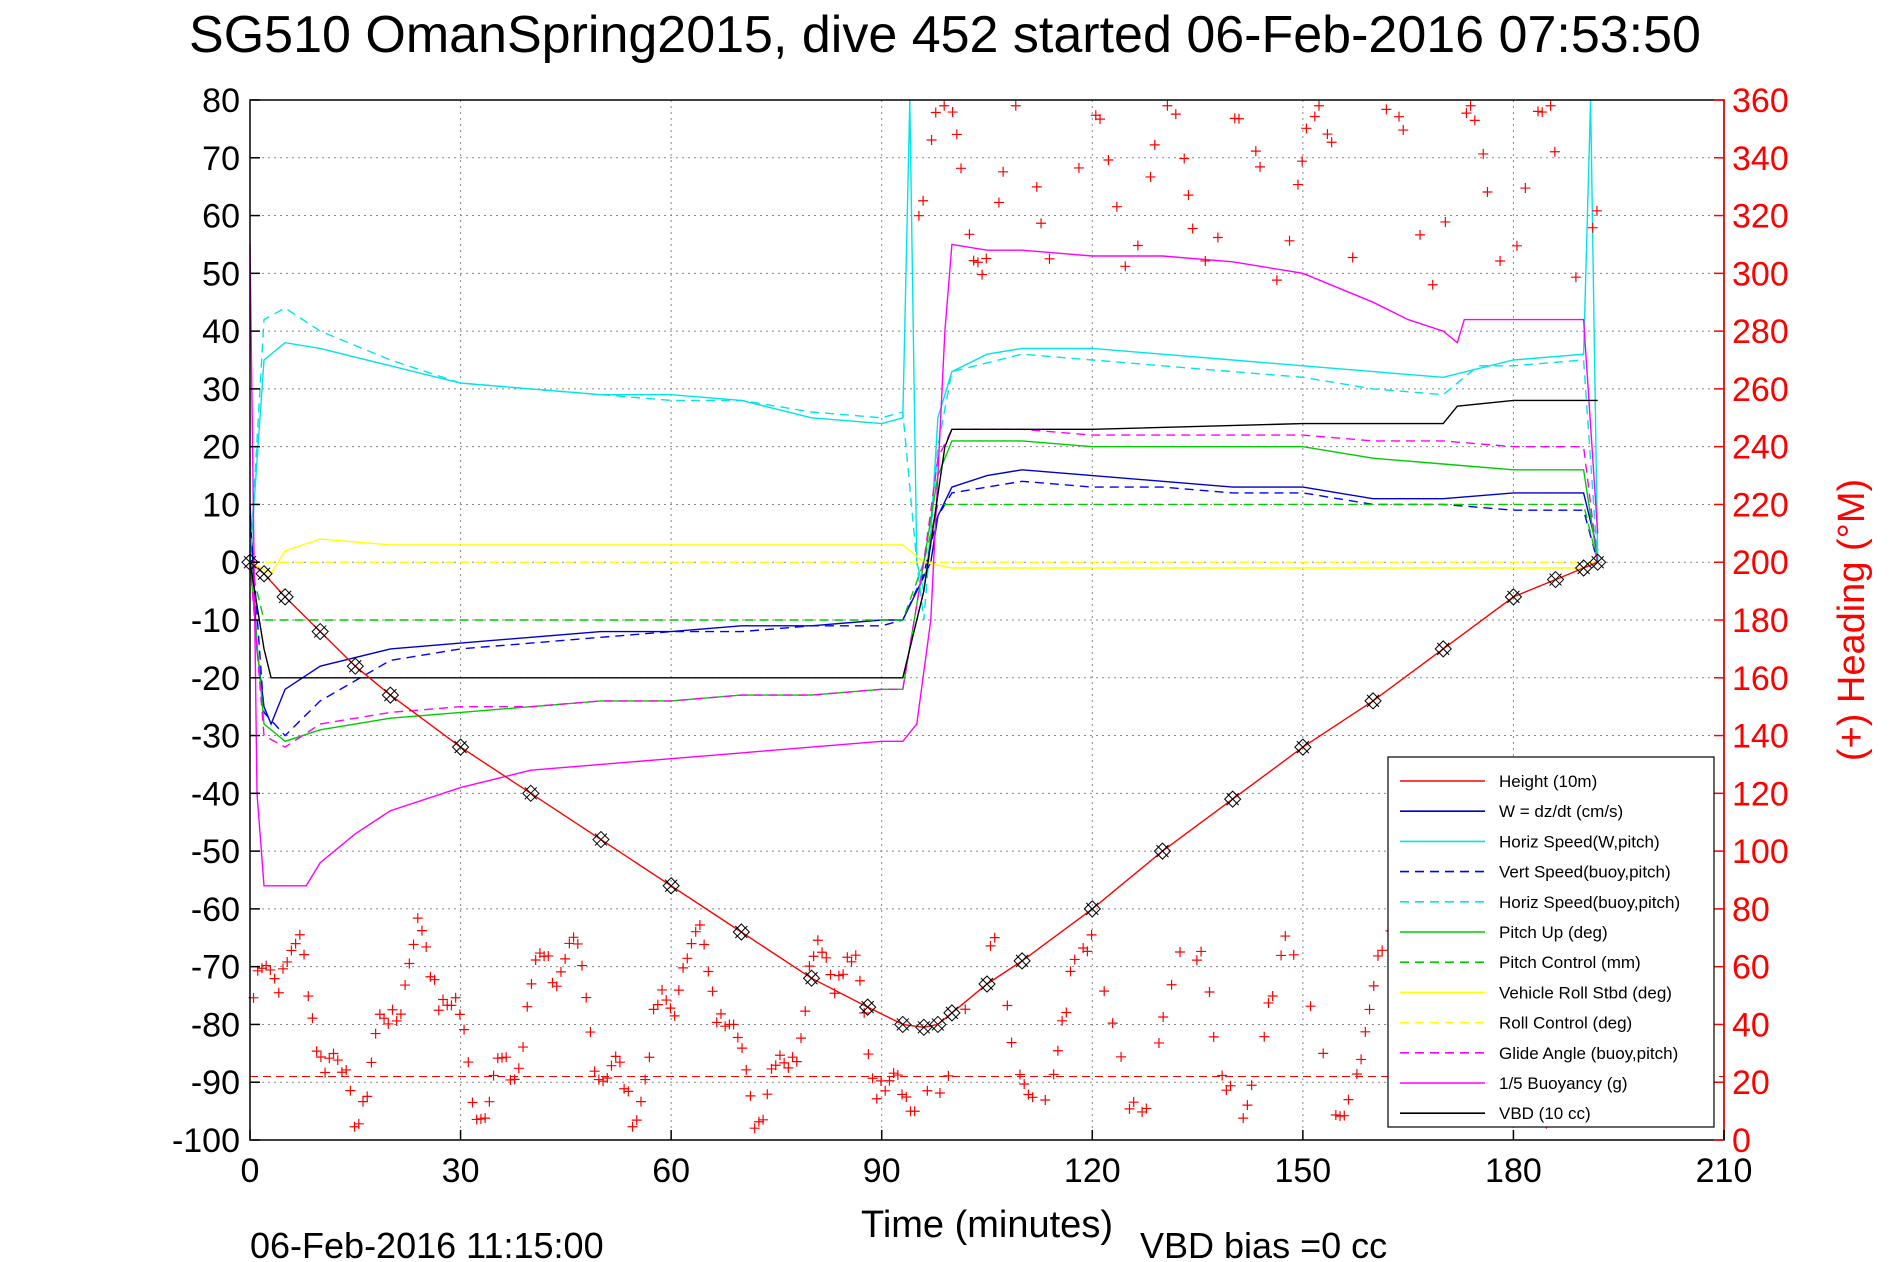 The image size is (1891, 1262). I want to click on legend-label-vehicle-roll-stbd-deg: Vehicle Roll Stbd (deg), so click(1585, 992).